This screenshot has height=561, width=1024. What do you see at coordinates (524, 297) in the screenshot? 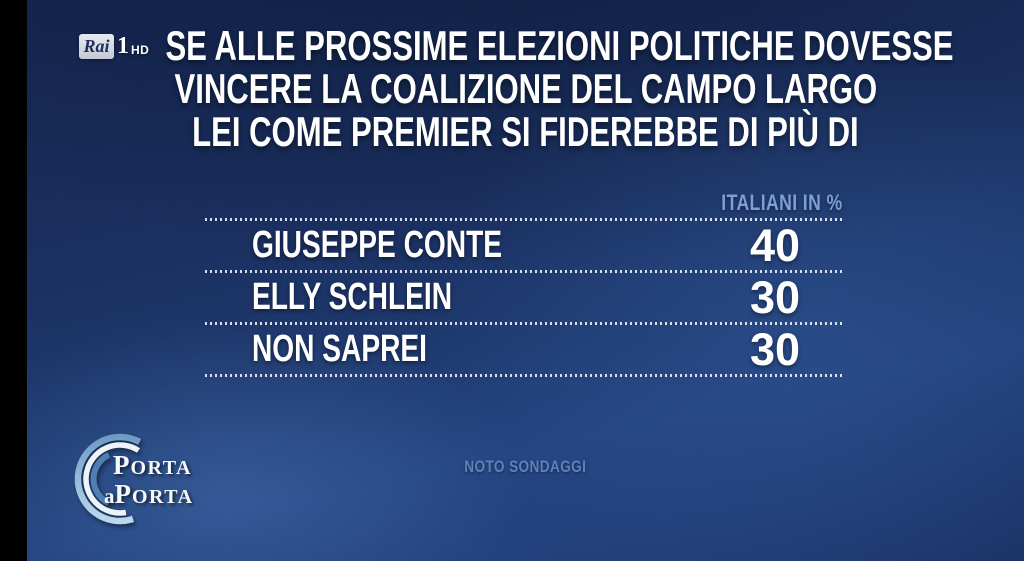
I see `table-row: ELLY SCHLEIN 30` at bounding box center [524, 297].